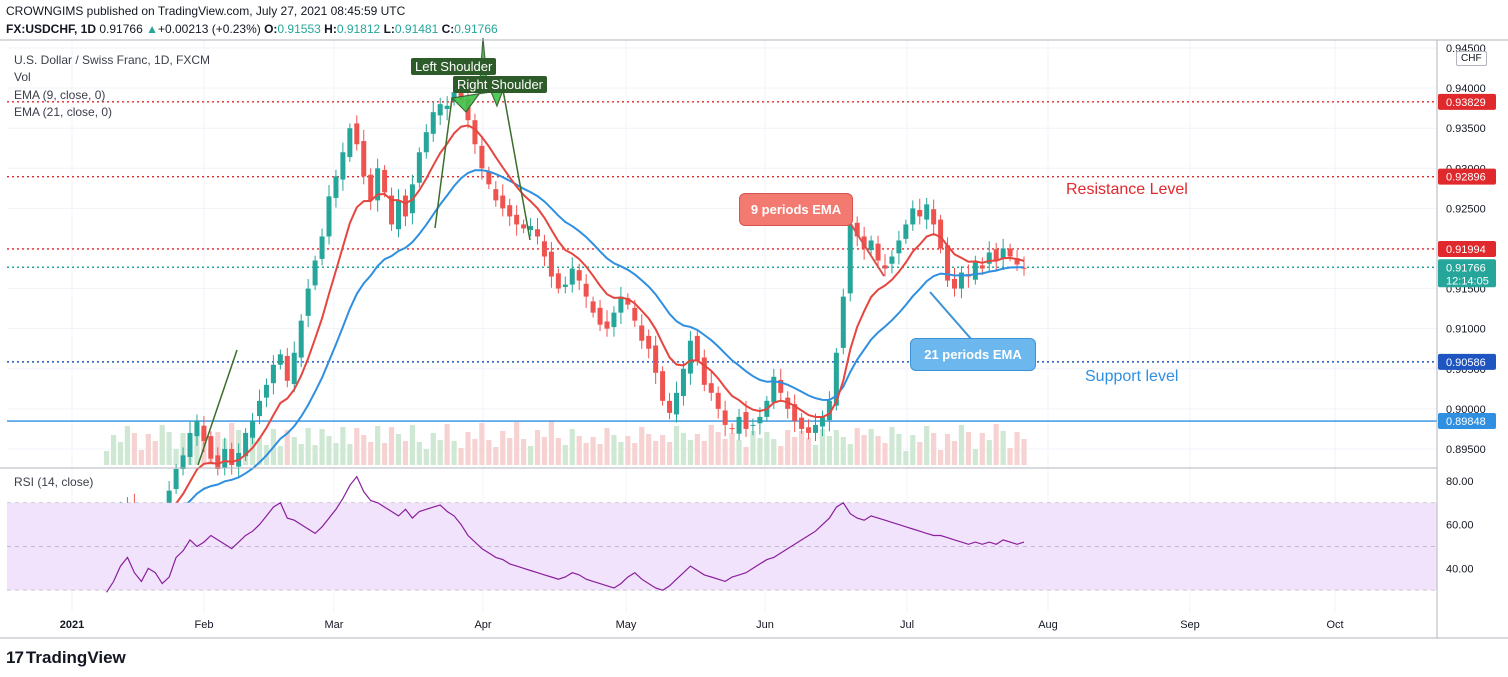  Describe the element at coordinates (209, 29) in the screenshot. I see `price-change: +0.00213 (+0.23%)` at that location.